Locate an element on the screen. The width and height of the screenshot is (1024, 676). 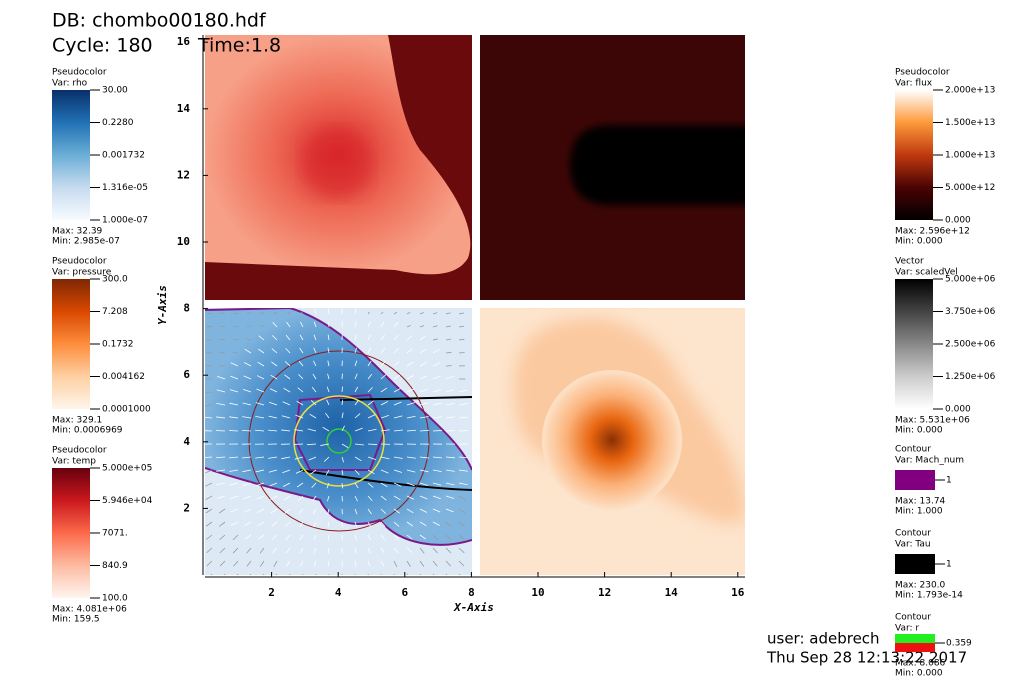
x-tick-label: 10 is located at coordinates (537, 592).